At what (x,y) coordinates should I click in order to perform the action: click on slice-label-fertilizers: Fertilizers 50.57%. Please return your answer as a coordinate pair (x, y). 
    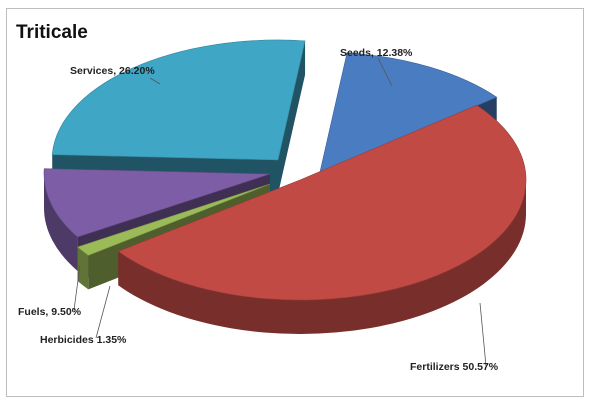
    Looking at the image, I should click on (454, 367).